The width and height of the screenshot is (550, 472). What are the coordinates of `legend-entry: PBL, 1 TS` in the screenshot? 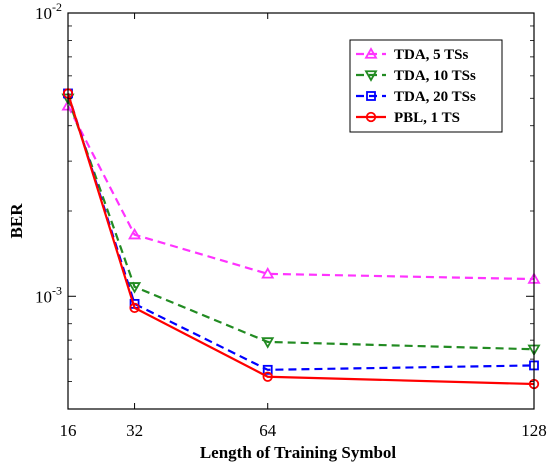 It's located at (408, 118).